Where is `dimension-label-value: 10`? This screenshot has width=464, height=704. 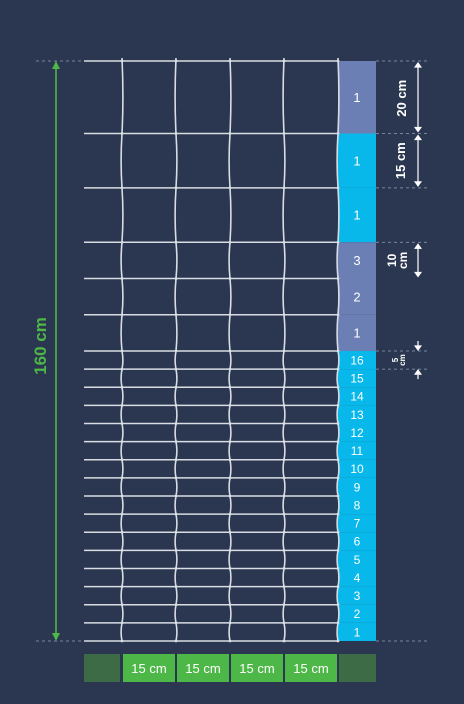
dimension-label-value: 10 is located at coordinates (392, 260).